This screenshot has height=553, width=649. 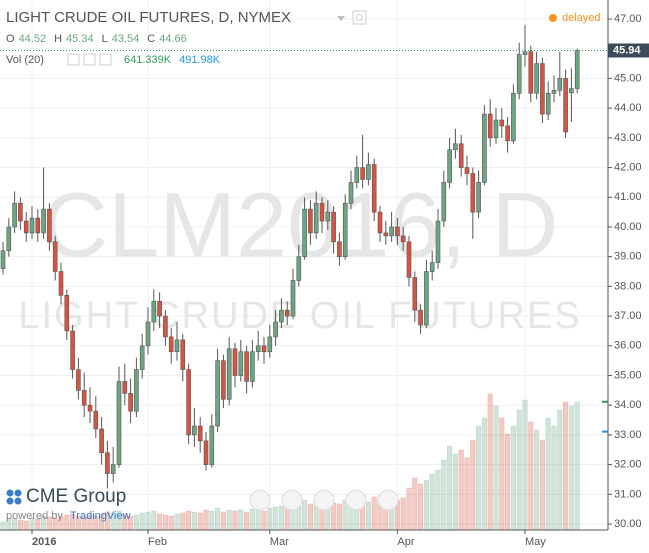 What do you see at coordinates (535, 542) in the screenshot?
I see `x-tick-label: May` at bounding box center [535, 542].